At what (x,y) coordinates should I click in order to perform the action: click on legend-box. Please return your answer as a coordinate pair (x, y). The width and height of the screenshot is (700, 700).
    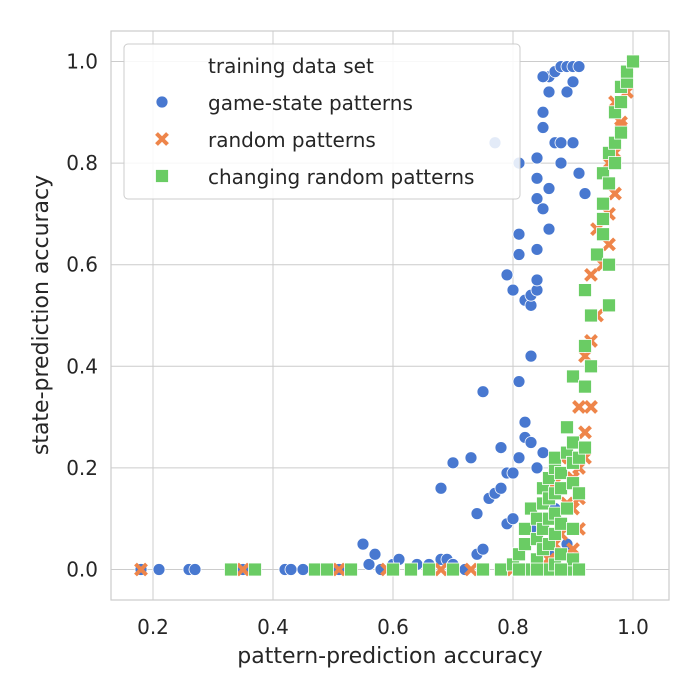
    Looking at the image, I should click on (322, 121).